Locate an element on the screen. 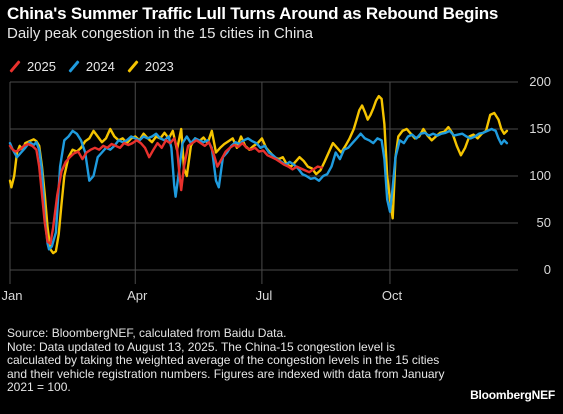  y-tick-label-200: 200 is located at coordinates (540, 81).